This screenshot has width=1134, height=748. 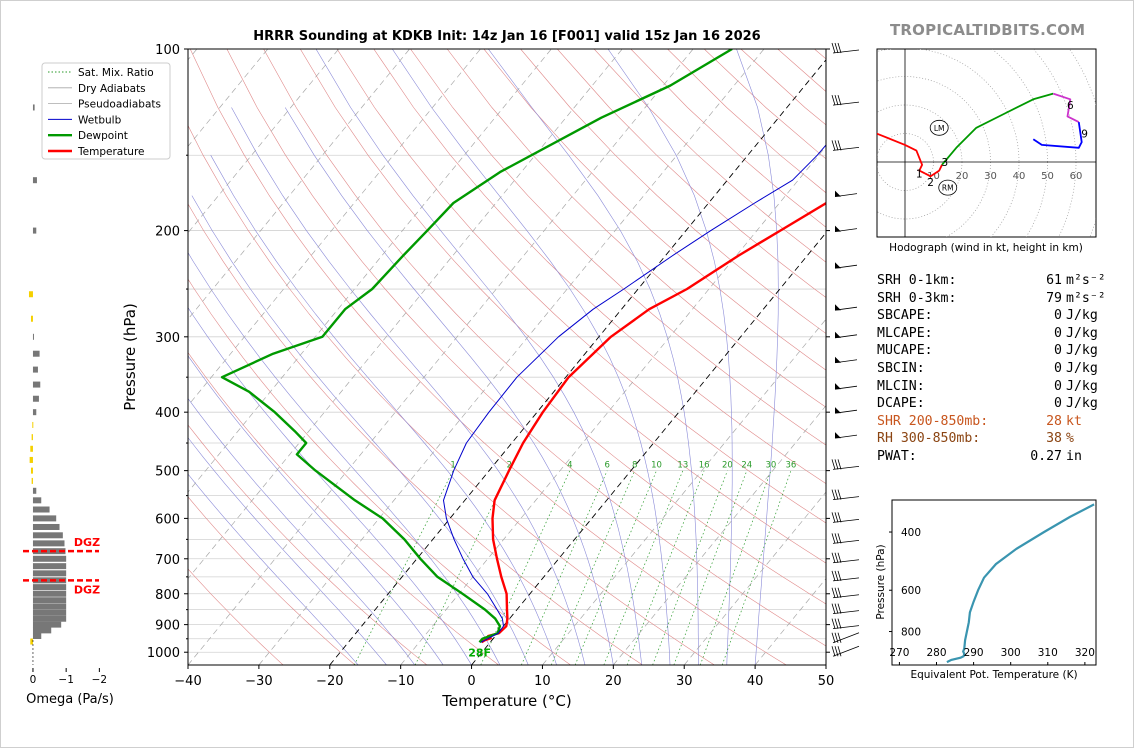 I want to click on hodograph-panel: 10 20 30 40 50 60 123 6 9 LM RM, so click(x=986, y=143).